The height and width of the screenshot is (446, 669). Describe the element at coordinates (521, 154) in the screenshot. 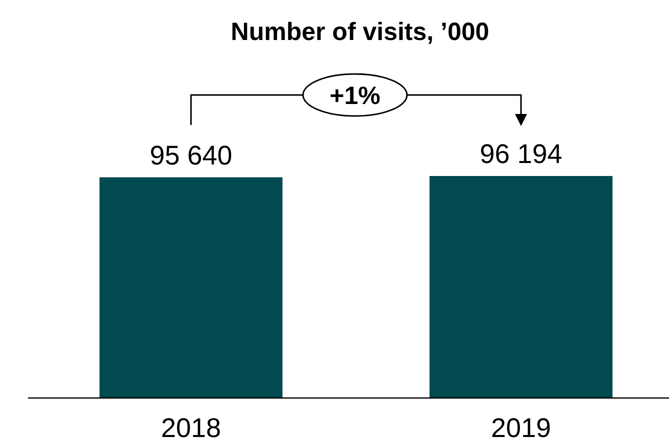

I see `data-label: 96 194` at that location.